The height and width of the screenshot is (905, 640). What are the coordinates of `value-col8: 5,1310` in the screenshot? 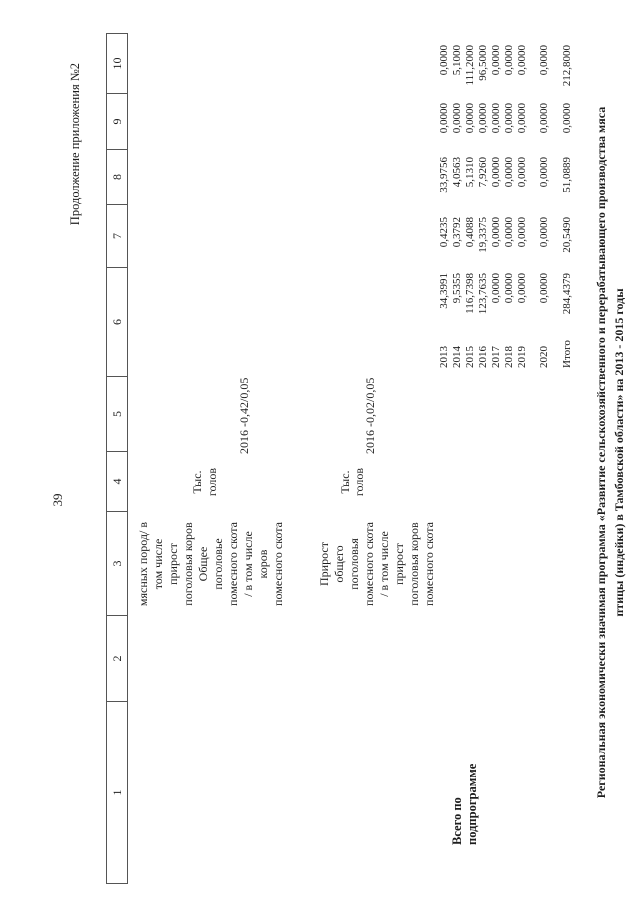 It's located at (470, 172).